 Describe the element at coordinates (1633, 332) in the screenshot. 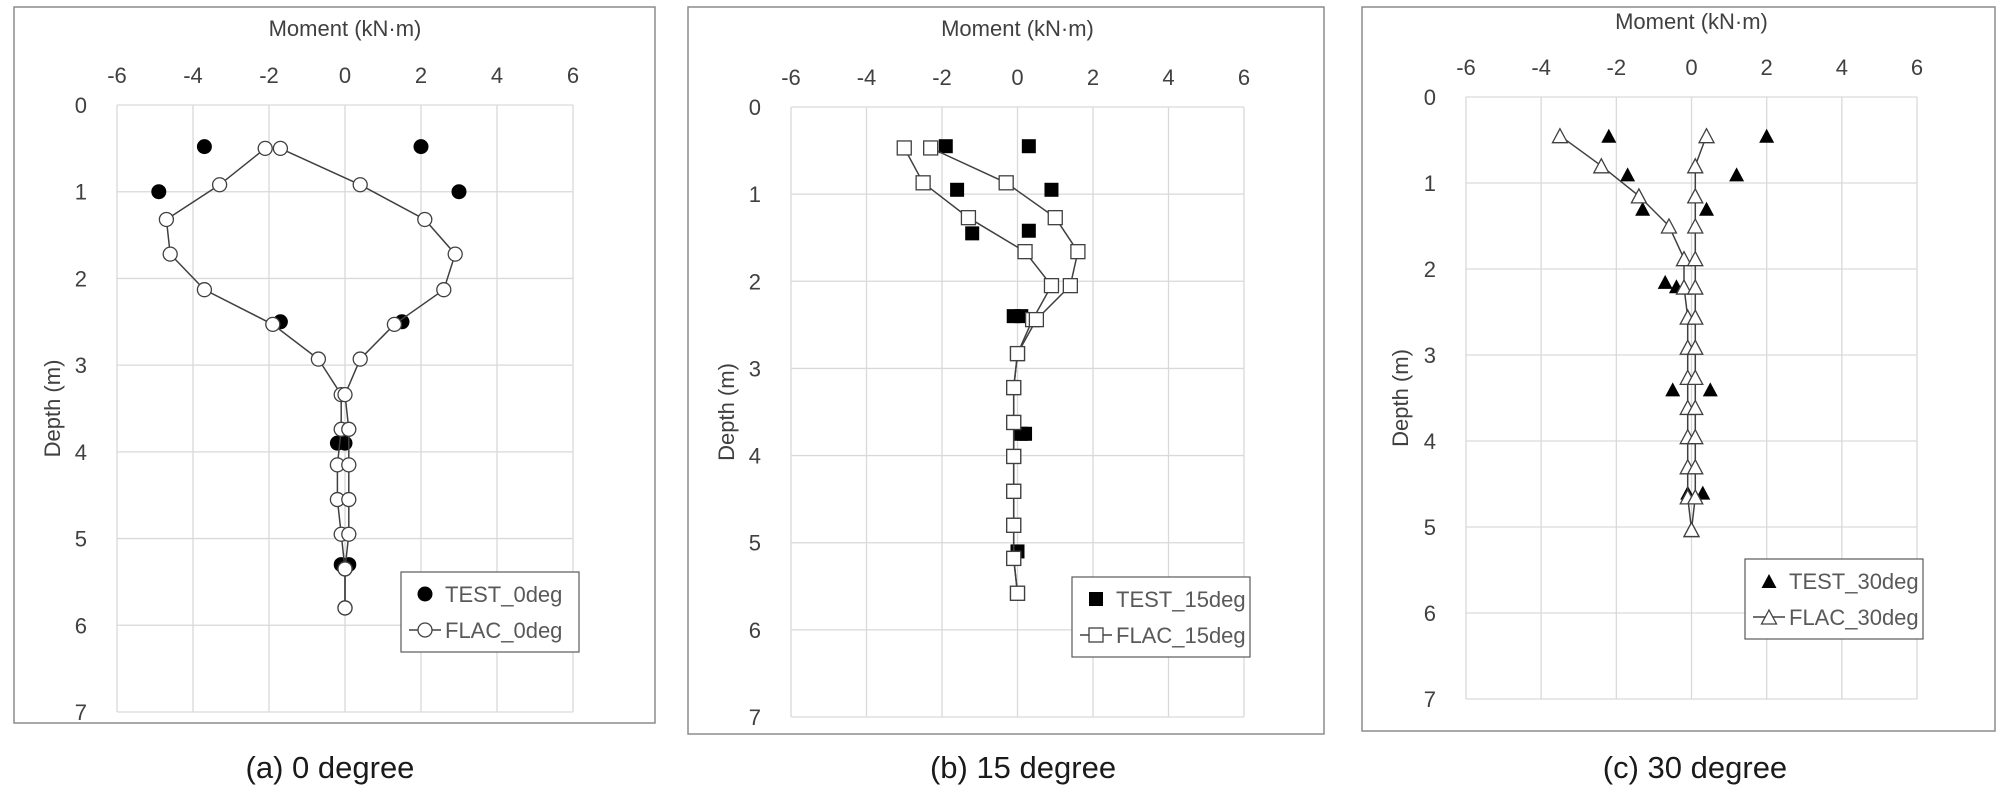

I see `series-FLAC_30deg` at that location.